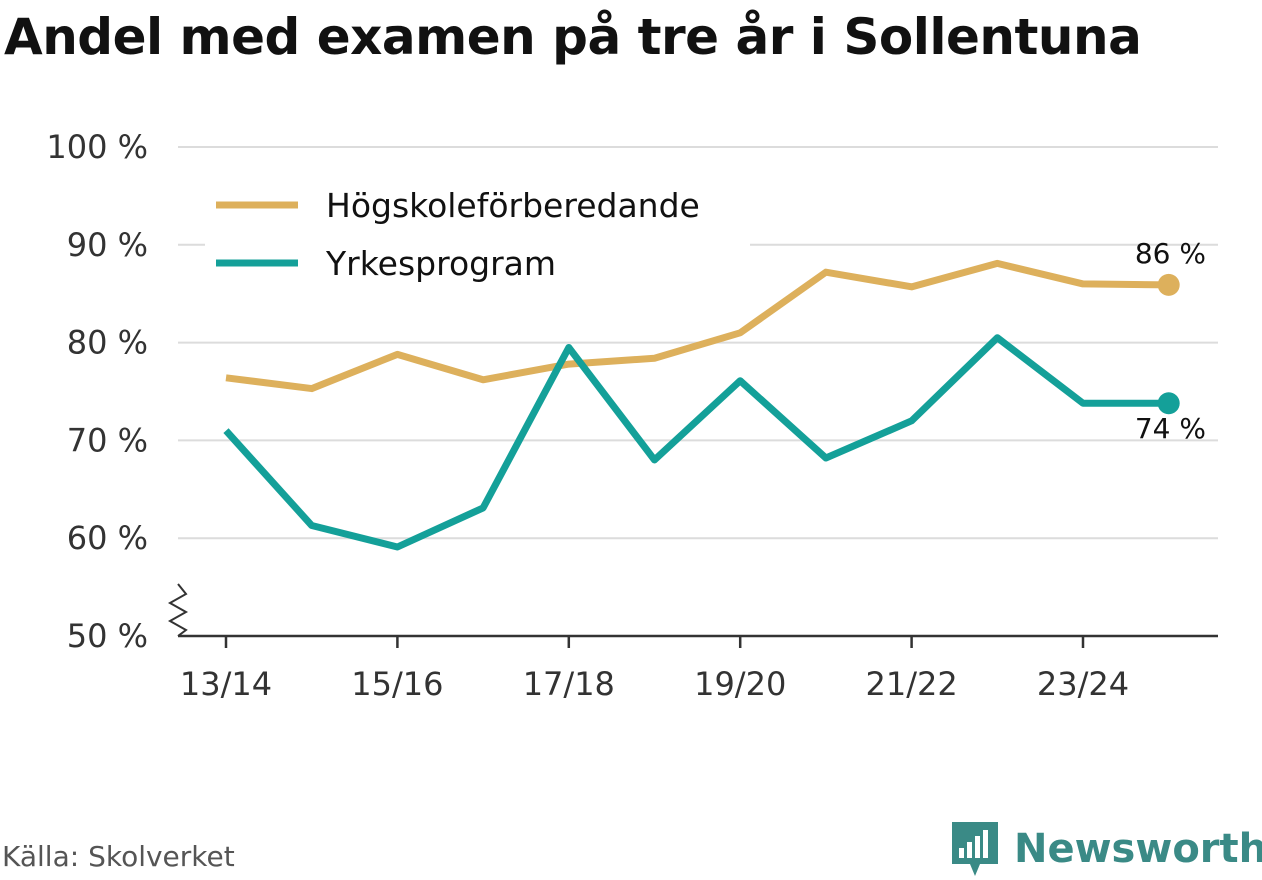 Image resolution: width=1262 pixels, height=880 pixels. Describe the element at coordinates (117, 391) in the screenshot. I see `y-axis: 50 % 60 % 70 % 80 % 90 % 100 %` at that location.